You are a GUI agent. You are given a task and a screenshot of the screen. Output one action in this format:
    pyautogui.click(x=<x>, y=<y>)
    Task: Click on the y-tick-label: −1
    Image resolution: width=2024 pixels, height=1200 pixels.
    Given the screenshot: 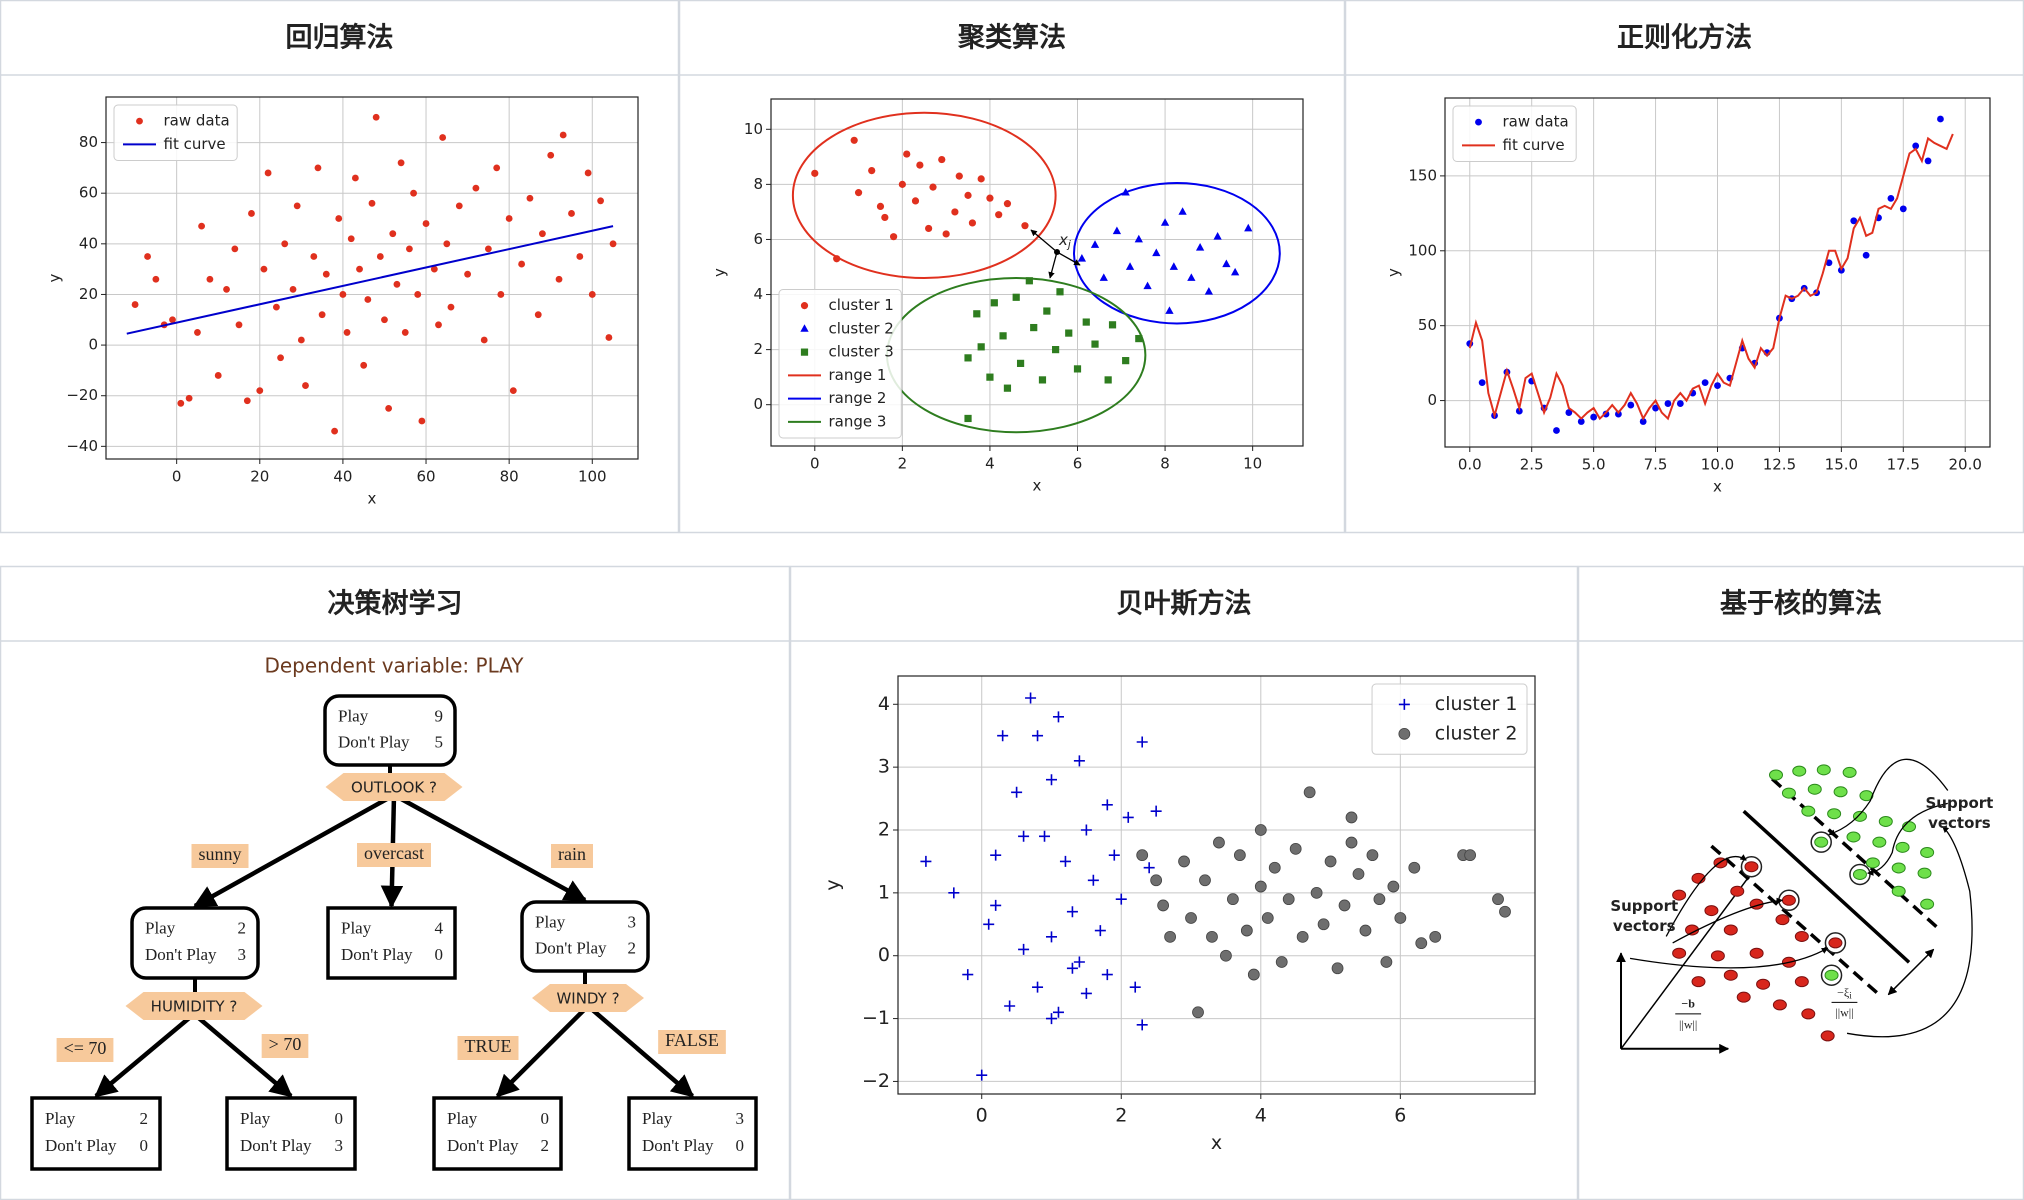 What is the action you would take?
    pyautogui.click(x=876, y=1018)
    